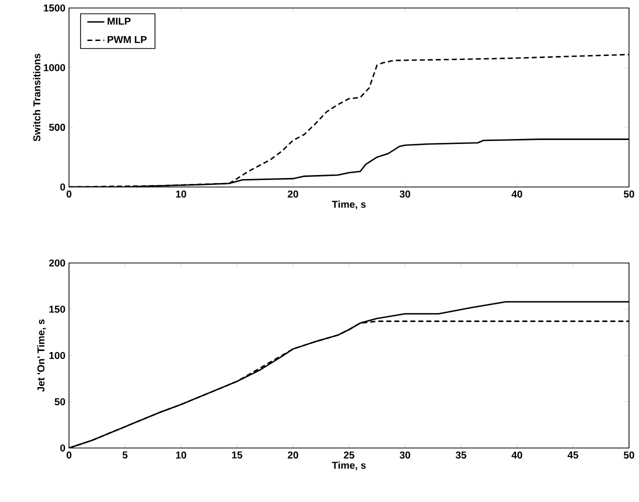  What do you see at coordinates (125, 455) in the screenshot?
I see `x-tick-label: 5` at bounding box center [125, 455].